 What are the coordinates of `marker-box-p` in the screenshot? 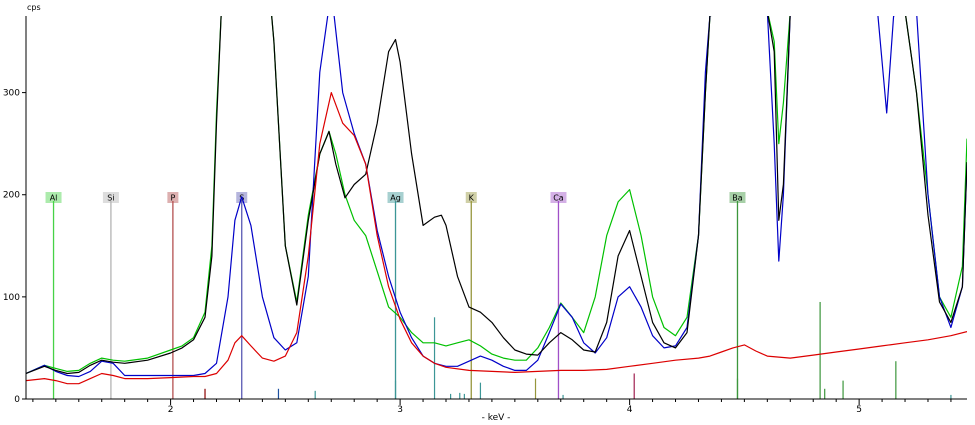 It's located at (173, 197).